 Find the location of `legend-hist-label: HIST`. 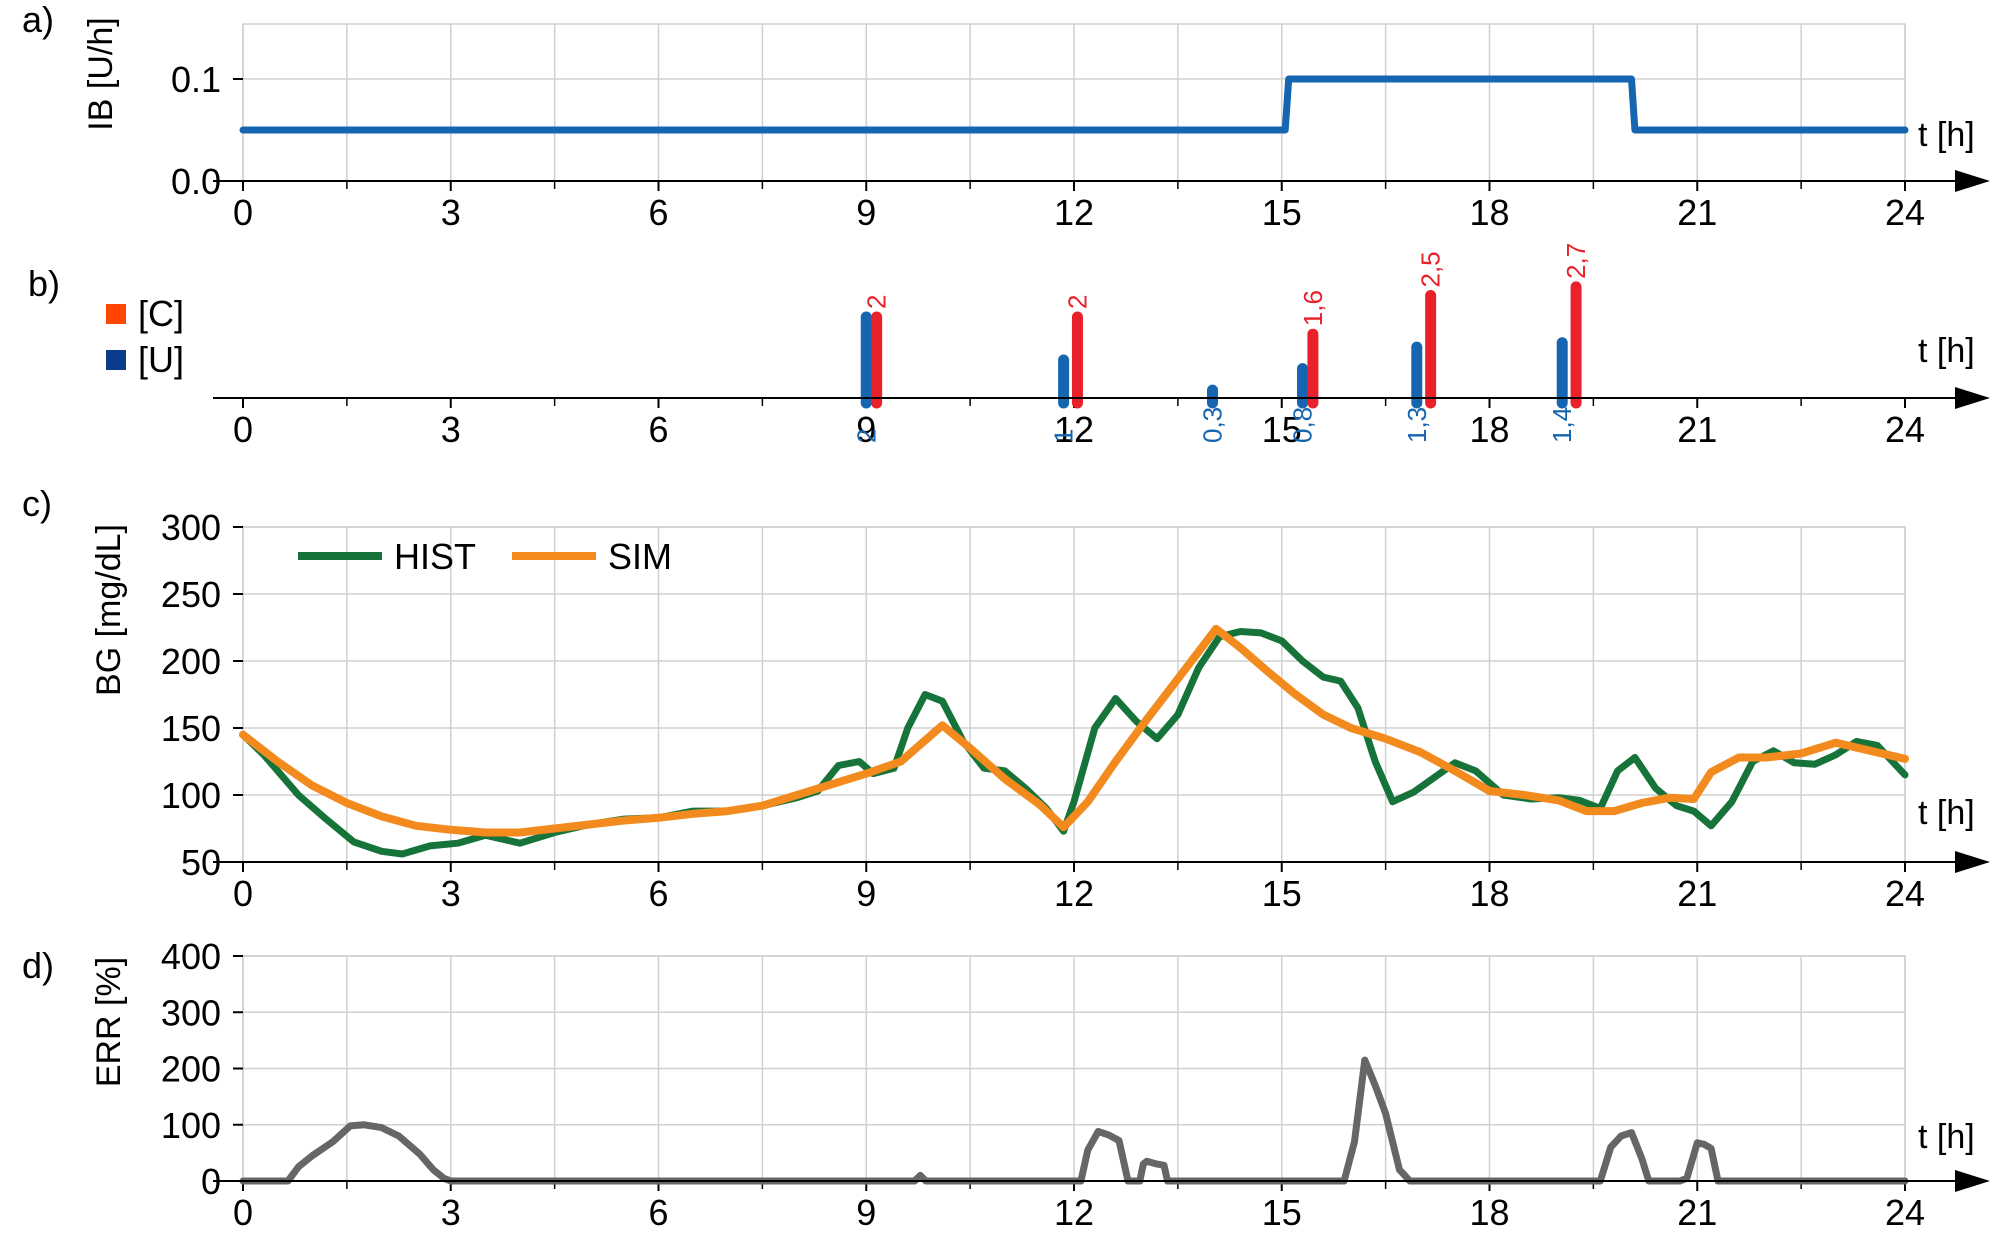

legend-hist-label: HIST is located at coordinates (435, 556).